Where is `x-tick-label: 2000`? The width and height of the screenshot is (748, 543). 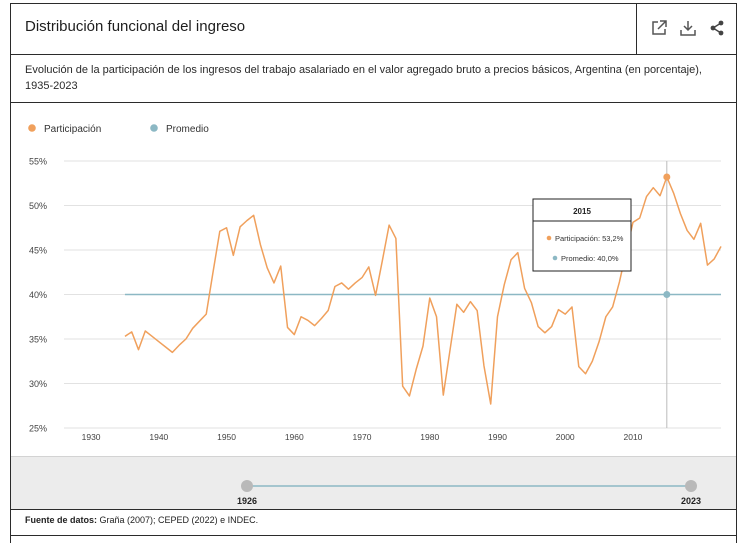 x-tick-label: 2000 is located at coordinates (565, 437).